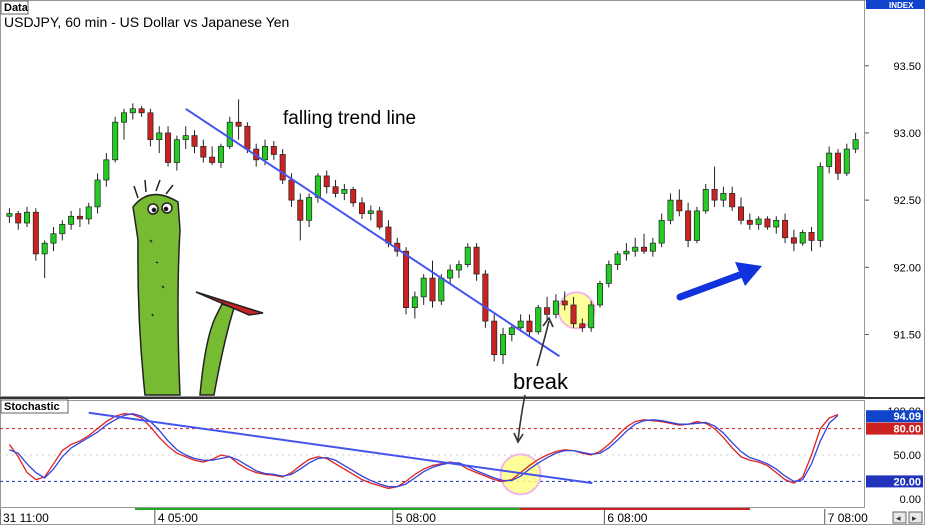 The height and width of the screenshot is (525, 925). Describe the element at coordinates (848, 518) in the screenshot. I see `time-tick-label: 7 08:00` at that location.